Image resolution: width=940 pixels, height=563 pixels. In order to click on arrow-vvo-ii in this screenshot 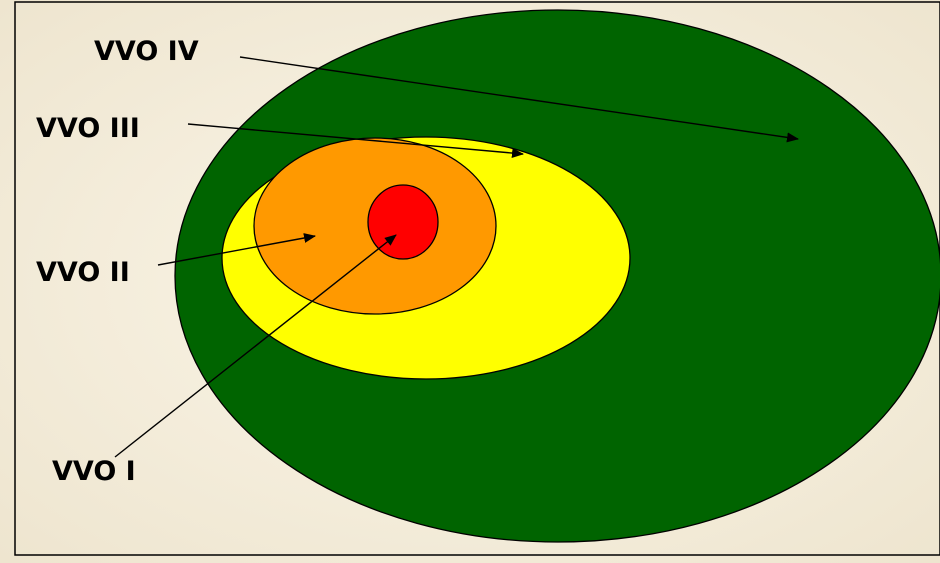, I will do `click(236, 249)`.